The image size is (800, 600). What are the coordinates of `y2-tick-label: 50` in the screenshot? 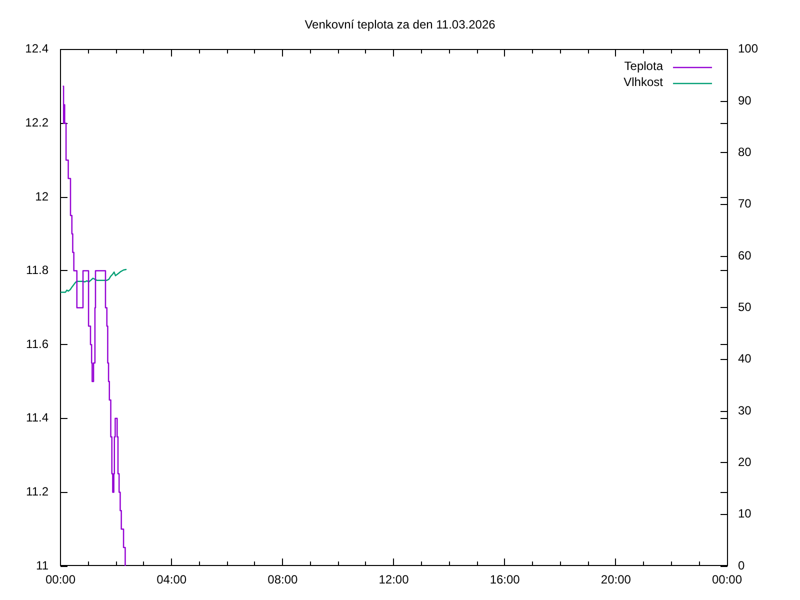 It's located at (745, 307).